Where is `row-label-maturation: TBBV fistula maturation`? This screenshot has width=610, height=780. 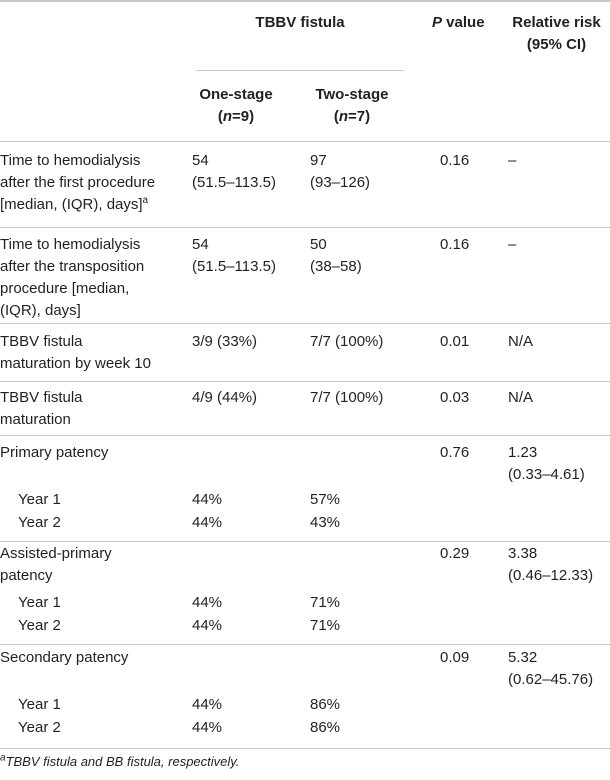
row-label-maturation: TBBV fistula maturation is located at coordinates (41, 408).